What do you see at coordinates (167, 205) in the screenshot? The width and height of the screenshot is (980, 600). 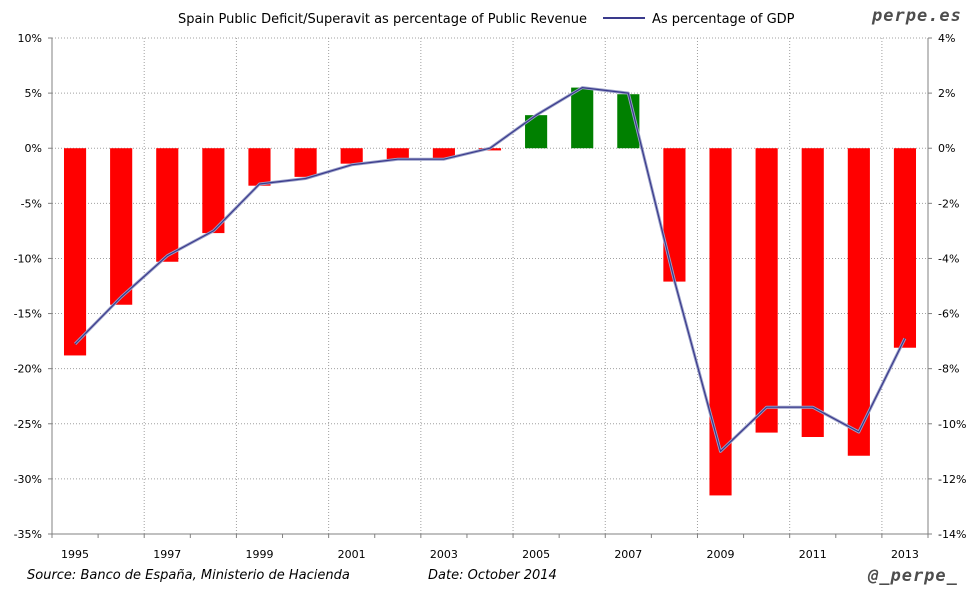 I see `bar-1997` at bounding box center [167, 205].